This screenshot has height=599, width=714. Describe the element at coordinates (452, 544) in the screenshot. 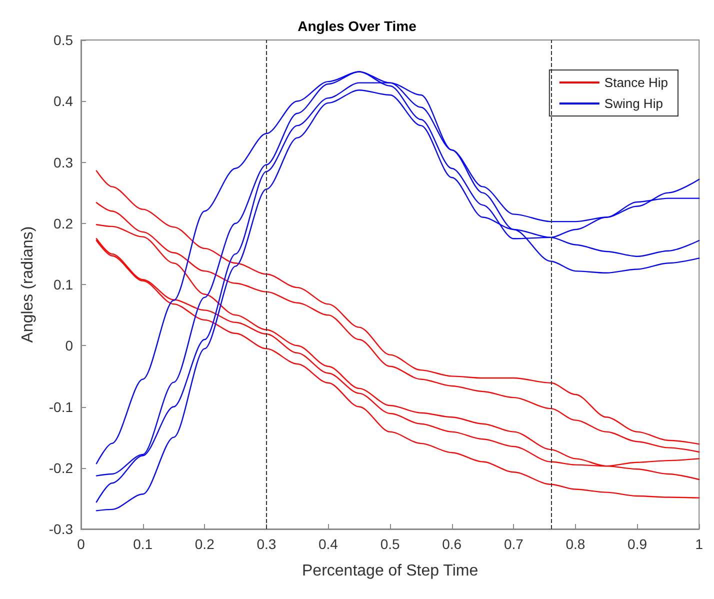

I see `x-tick-label: 0.6` at that location.